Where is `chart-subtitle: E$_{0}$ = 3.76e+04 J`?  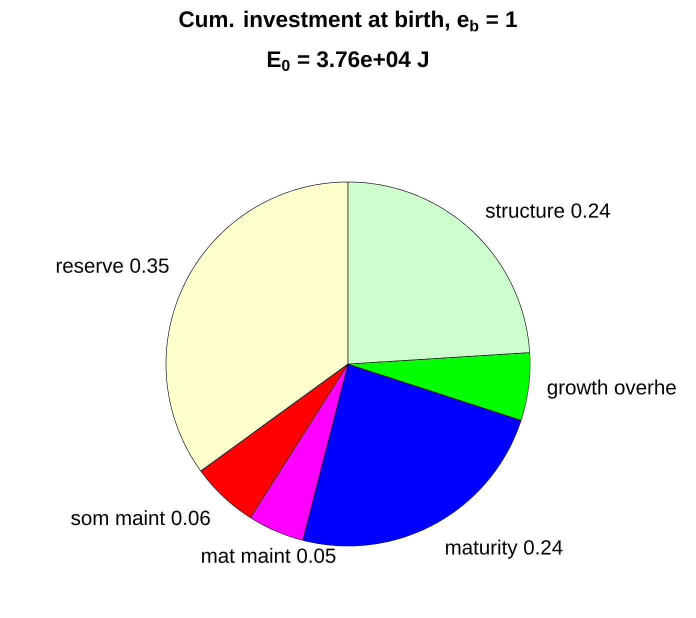 chart-subtitle: E$_{0}$ = 3.76e+04 J is located at coordinates (348, 61).